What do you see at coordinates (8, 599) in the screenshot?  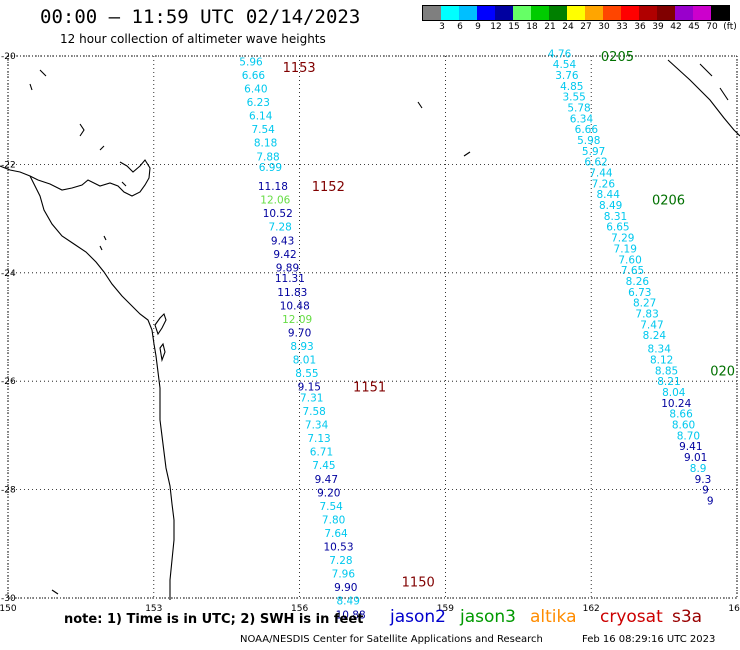 I see `lat-tick-label: -30` at bounding box center [8, 599].